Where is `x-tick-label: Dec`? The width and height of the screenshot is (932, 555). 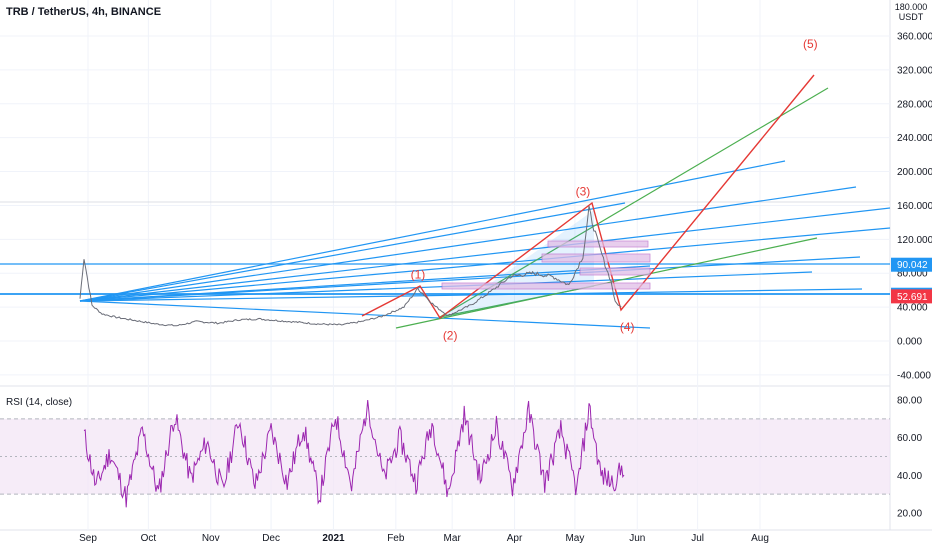
x-tick-label: Dec is located at coordinates (271, 538).